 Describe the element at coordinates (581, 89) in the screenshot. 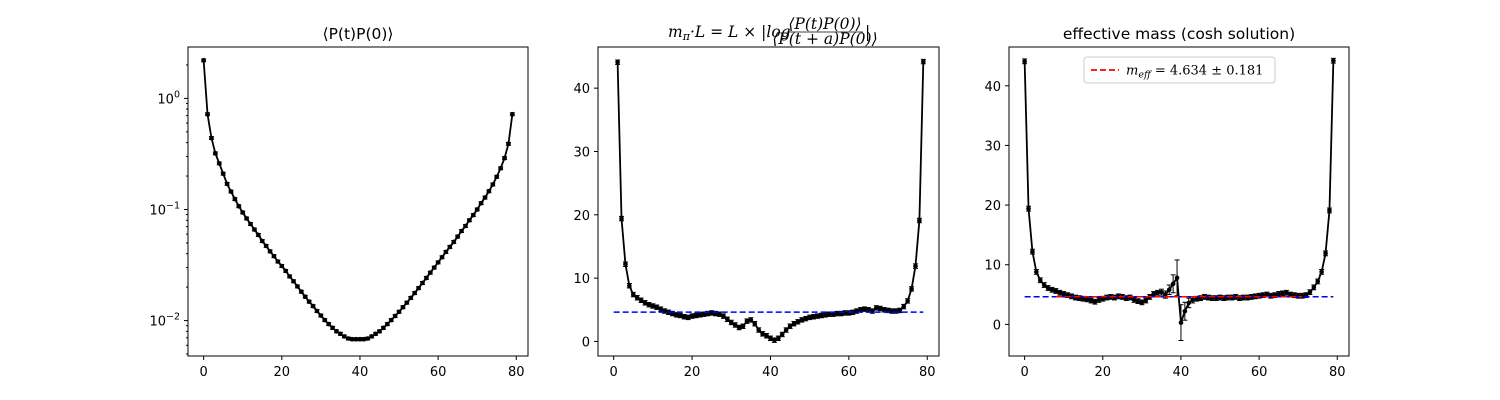

I see `y-tick-label: 40` at that location.